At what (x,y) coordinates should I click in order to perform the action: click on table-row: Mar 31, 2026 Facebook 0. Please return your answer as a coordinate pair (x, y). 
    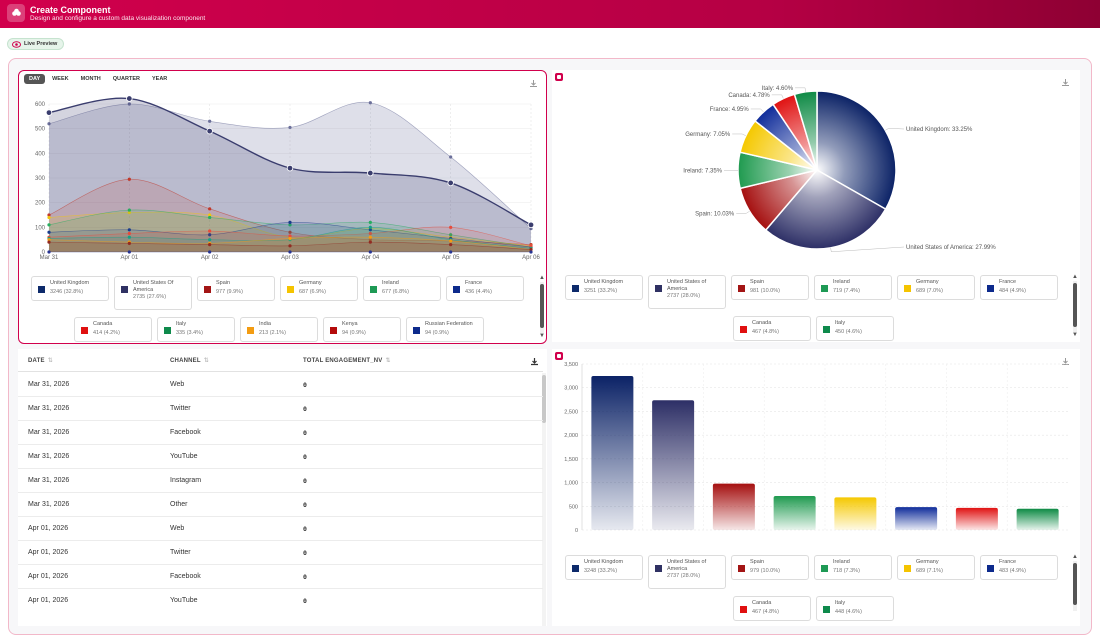
    Looking at the image, I should click on (280, 433).